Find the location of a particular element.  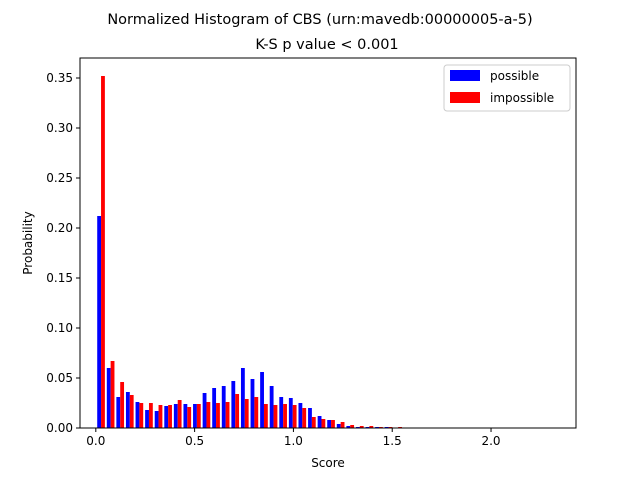

legend-swatch-possible is located at coordinates (465, 75).